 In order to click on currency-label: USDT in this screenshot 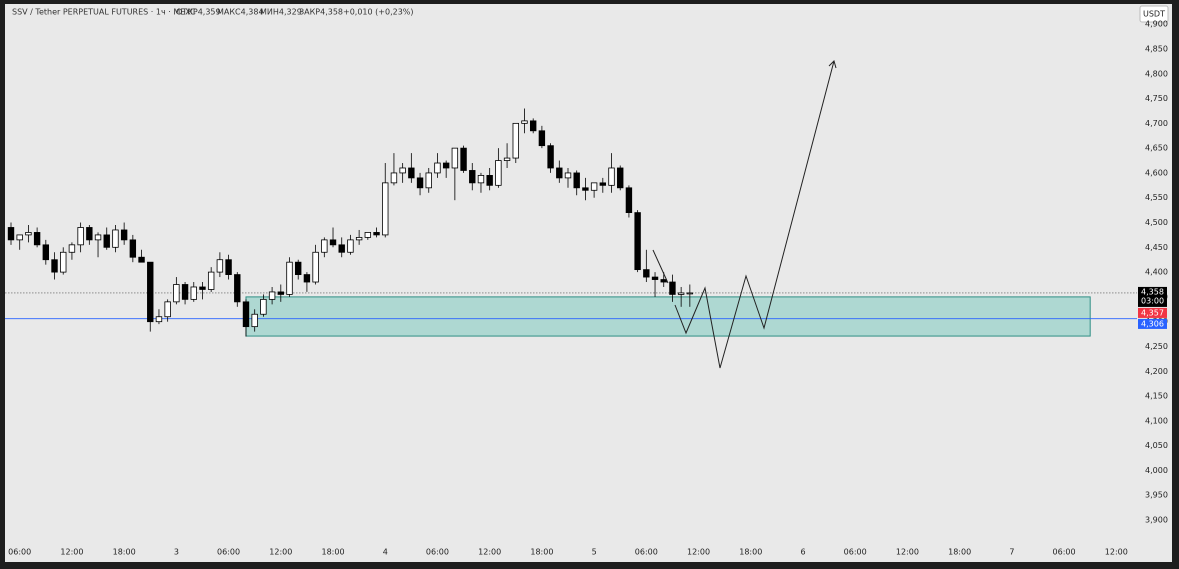, I will do `click(1154, 14)`.